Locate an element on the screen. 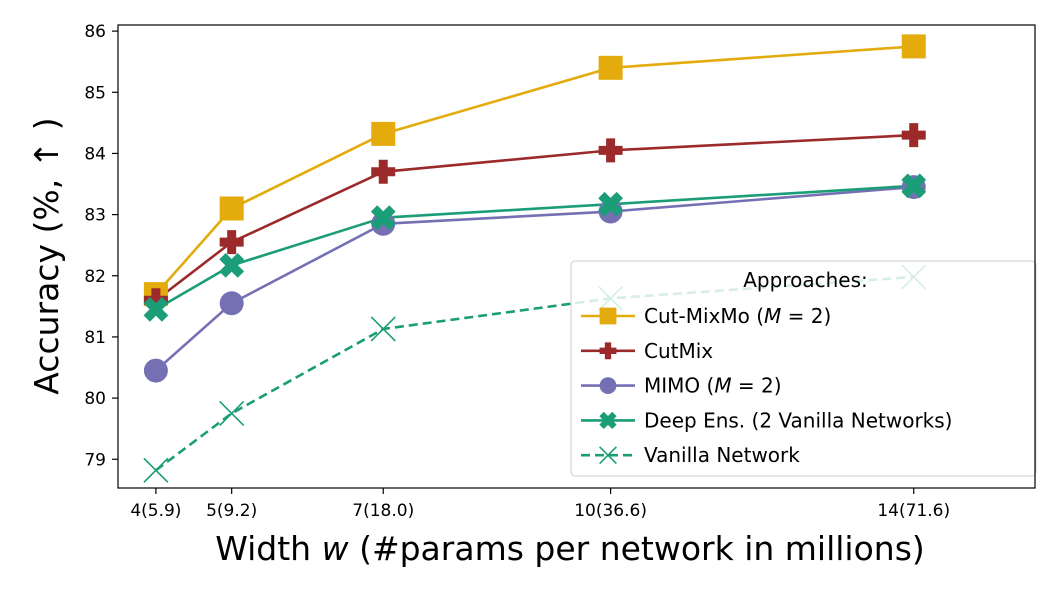 The width and height of the screenshot is (1050, 600). x-tick-label-7: 7(18.0) is located at coordinates (383, 511).